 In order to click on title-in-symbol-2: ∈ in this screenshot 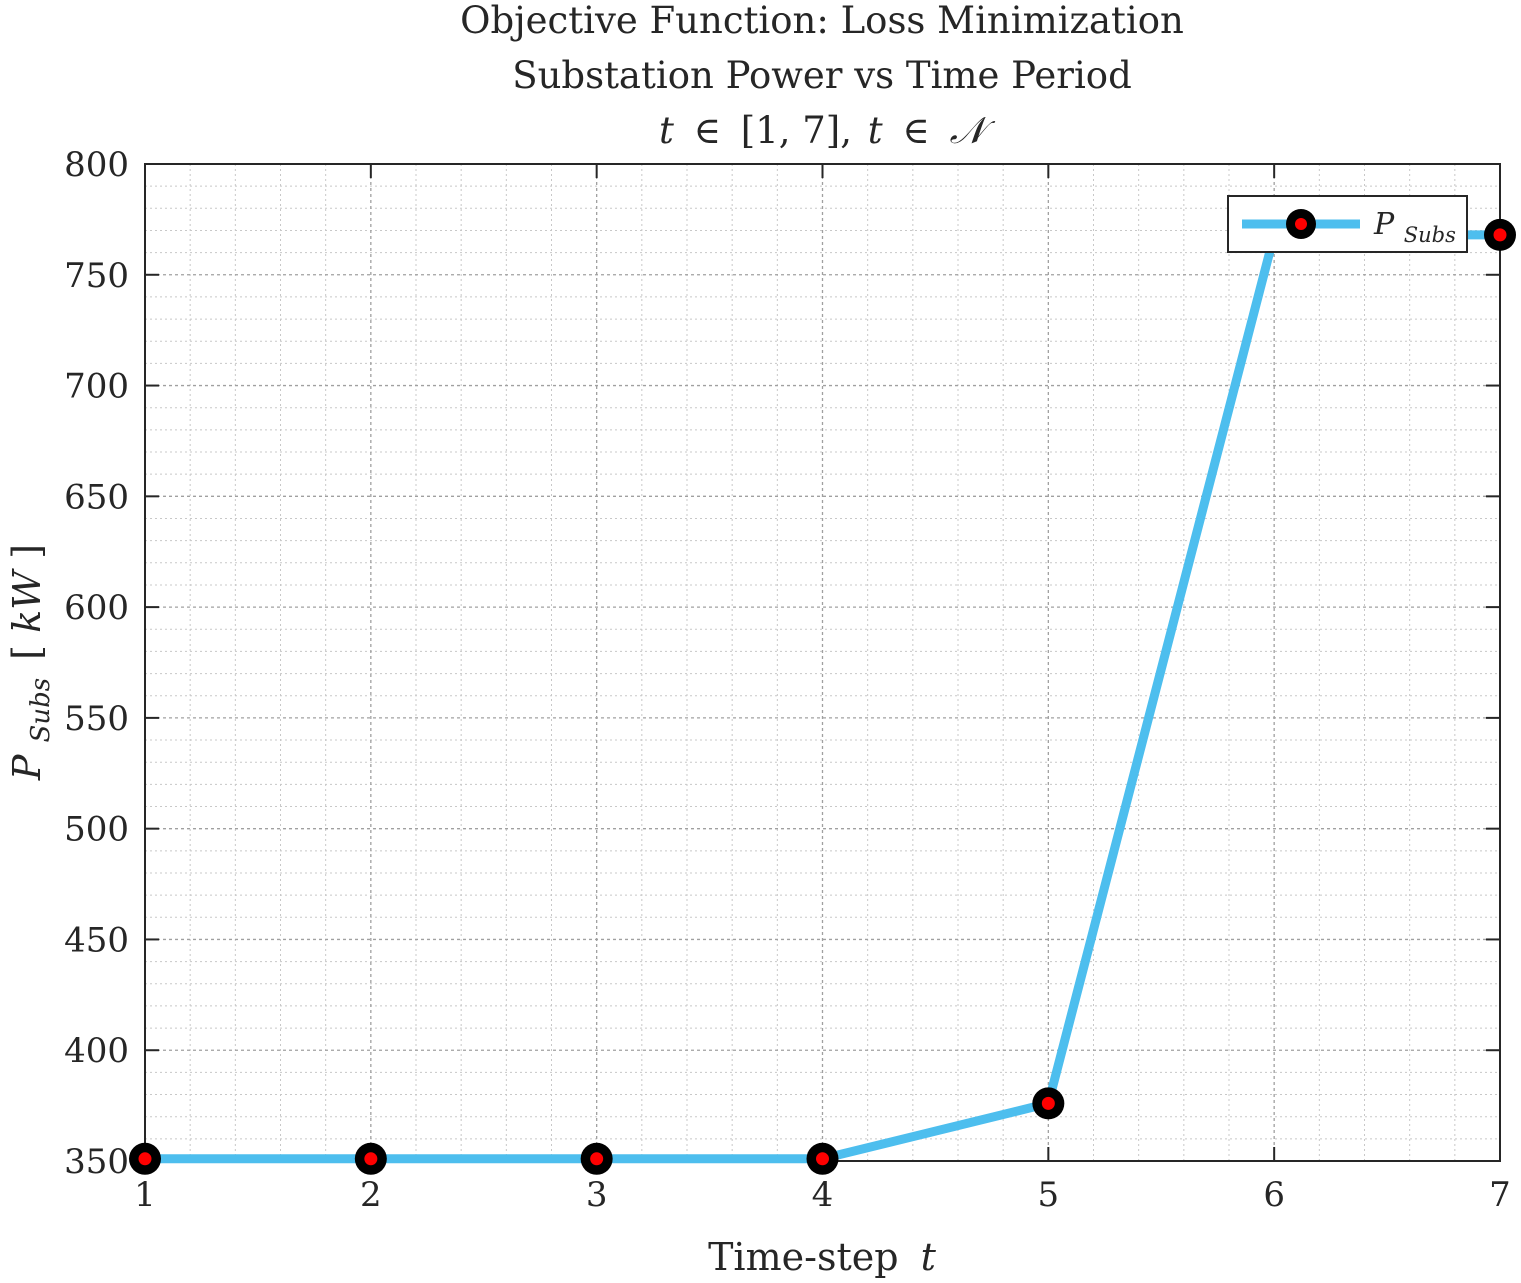, I will do `click(915, 130)`.